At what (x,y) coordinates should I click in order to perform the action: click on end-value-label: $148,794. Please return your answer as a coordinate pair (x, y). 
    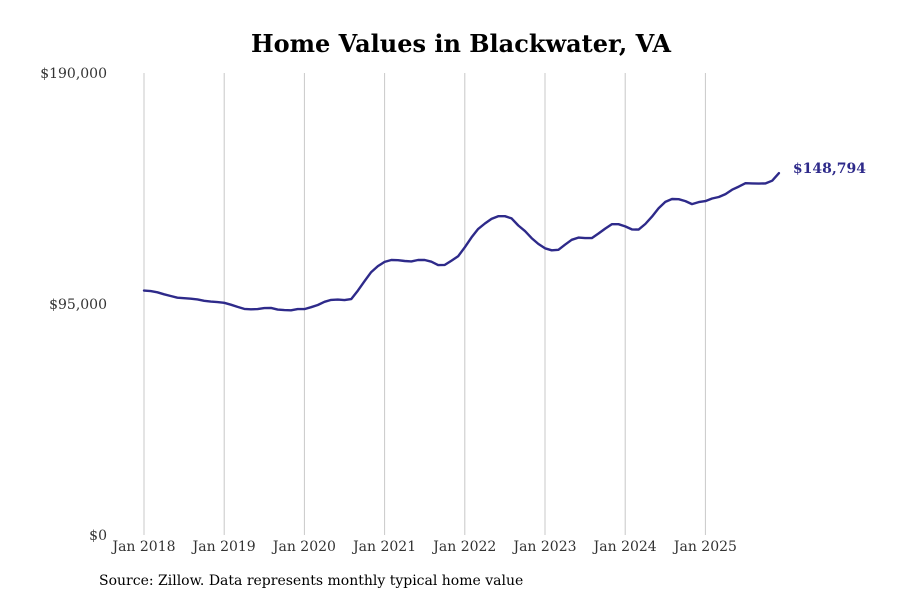
    Looking at the image, I should click on (829, 169).